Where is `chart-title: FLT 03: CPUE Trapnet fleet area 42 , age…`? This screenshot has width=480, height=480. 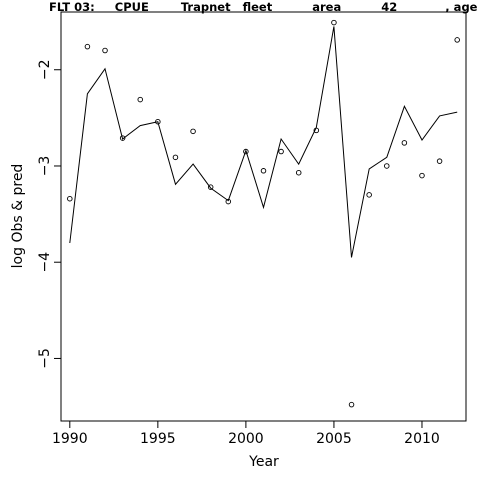
chart-title: FLT 03: CPUE Trapnet fleet area 42 , age… is located at coordinates (264, 7).